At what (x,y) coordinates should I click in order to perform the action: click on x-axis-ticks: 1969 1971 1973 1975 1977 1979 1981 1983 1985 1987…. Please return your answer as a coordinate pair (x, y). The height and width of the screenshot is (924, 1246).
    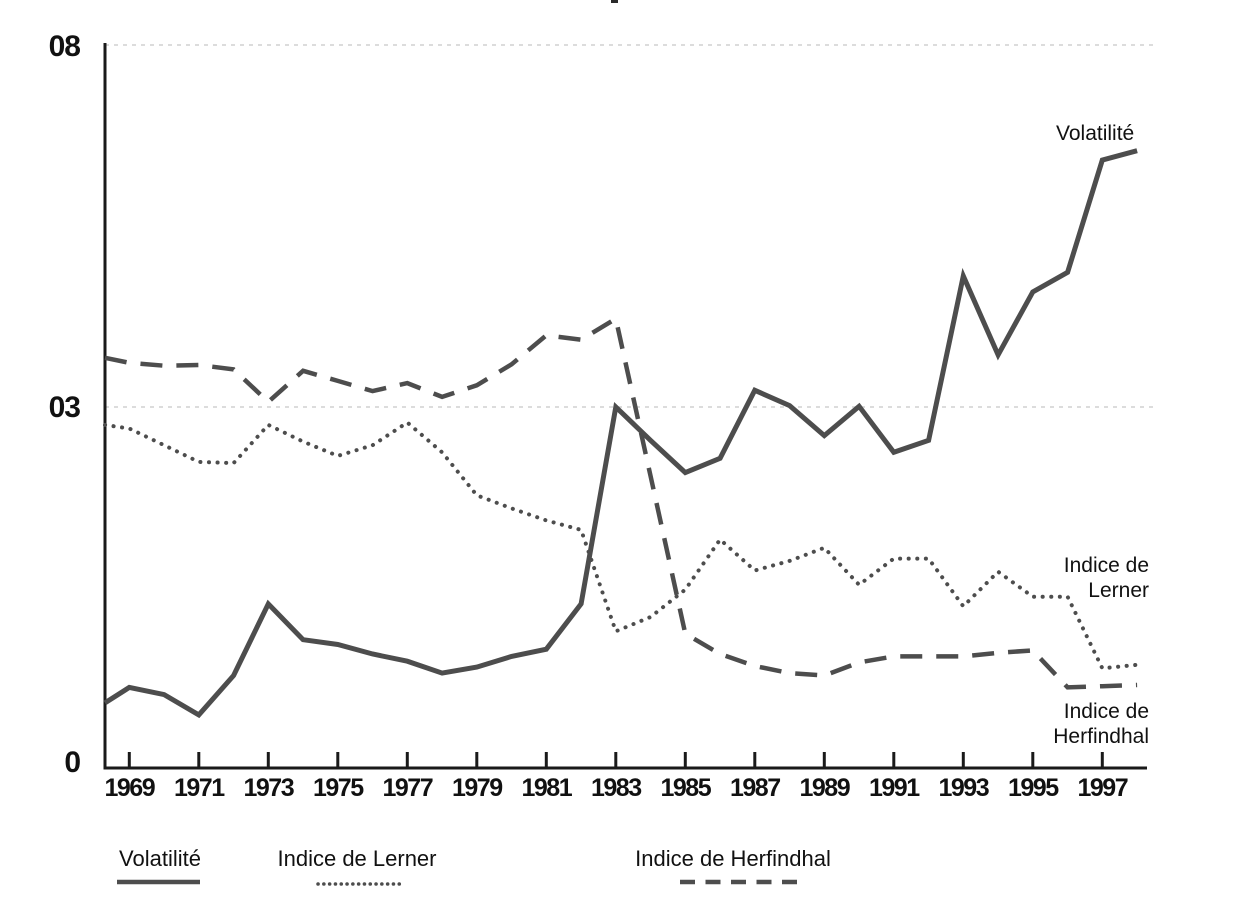
    Looking at the image, I should click on (616, 777).